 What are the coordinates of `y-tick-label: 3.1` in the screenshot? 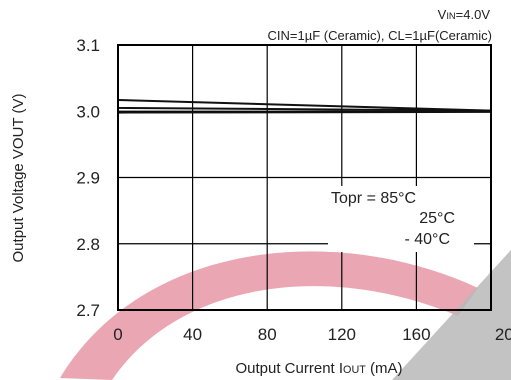 It's located at (88, 45).